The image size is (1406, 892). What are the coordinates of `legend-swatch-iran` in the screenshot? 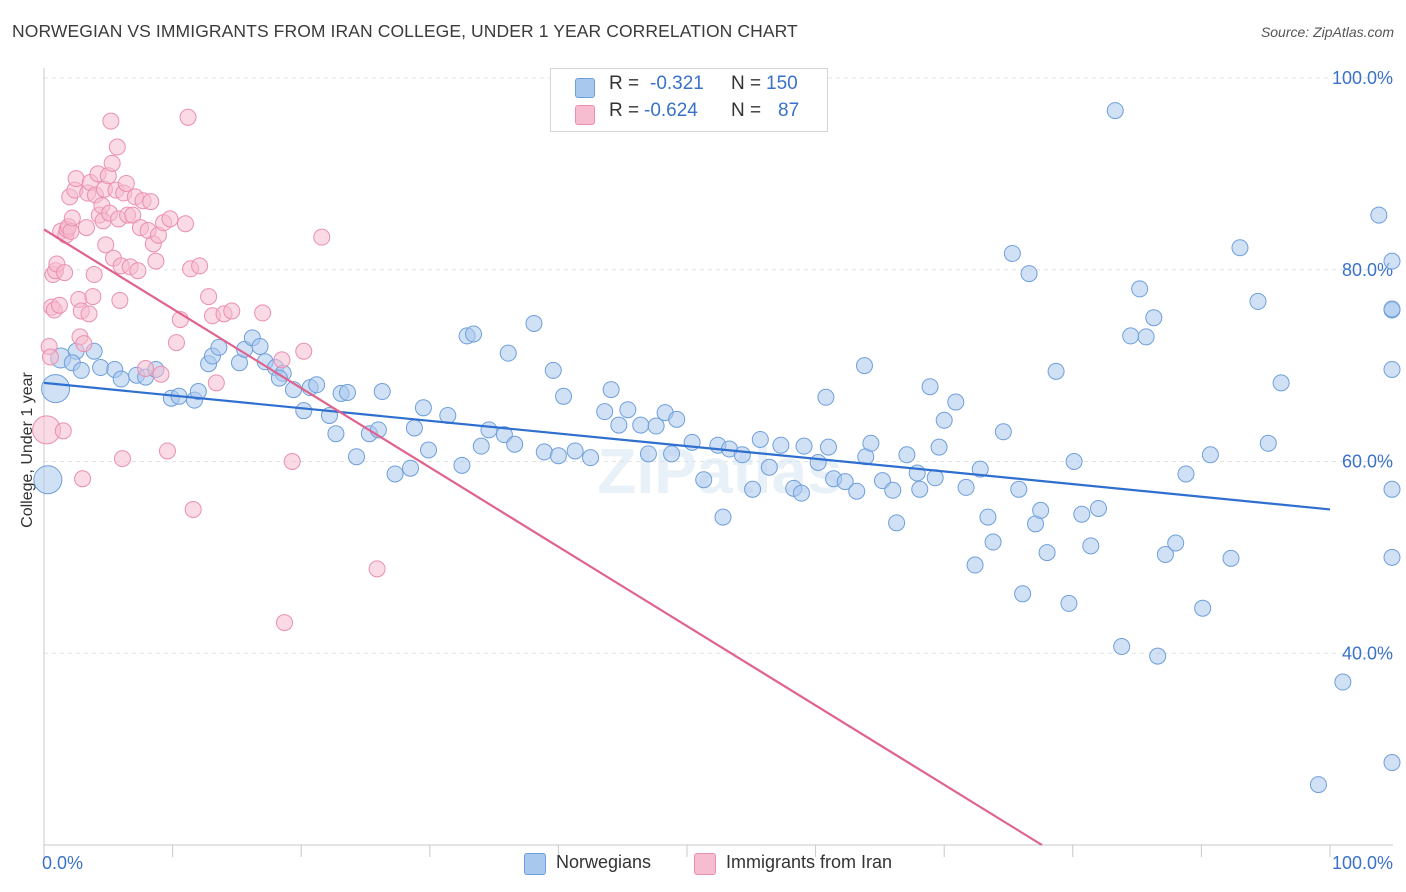 It's located at (585, 115).